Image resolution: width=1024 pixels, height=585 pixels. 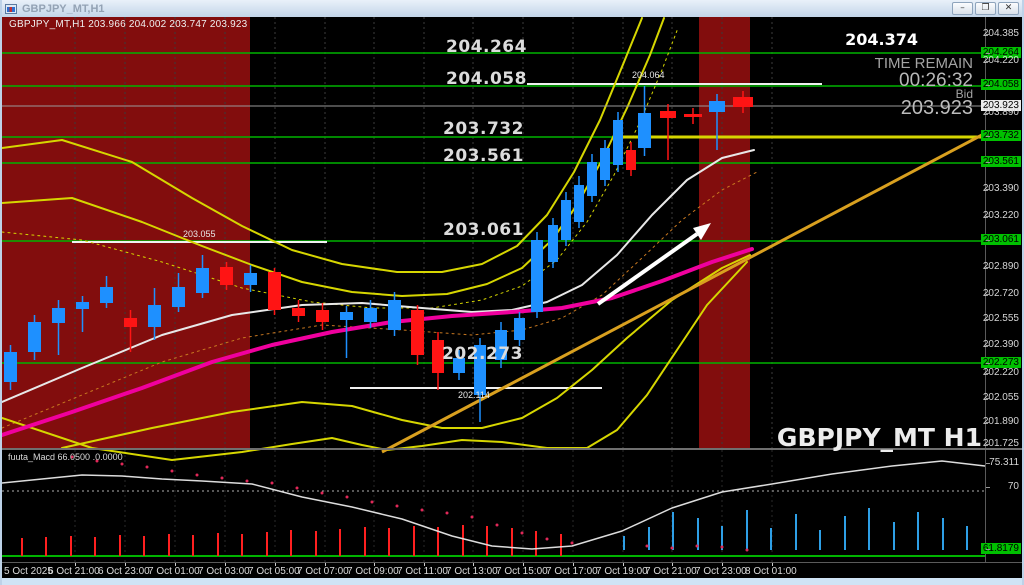 I want to click on scale-label: 203.923, so click(x=1000, y=105).